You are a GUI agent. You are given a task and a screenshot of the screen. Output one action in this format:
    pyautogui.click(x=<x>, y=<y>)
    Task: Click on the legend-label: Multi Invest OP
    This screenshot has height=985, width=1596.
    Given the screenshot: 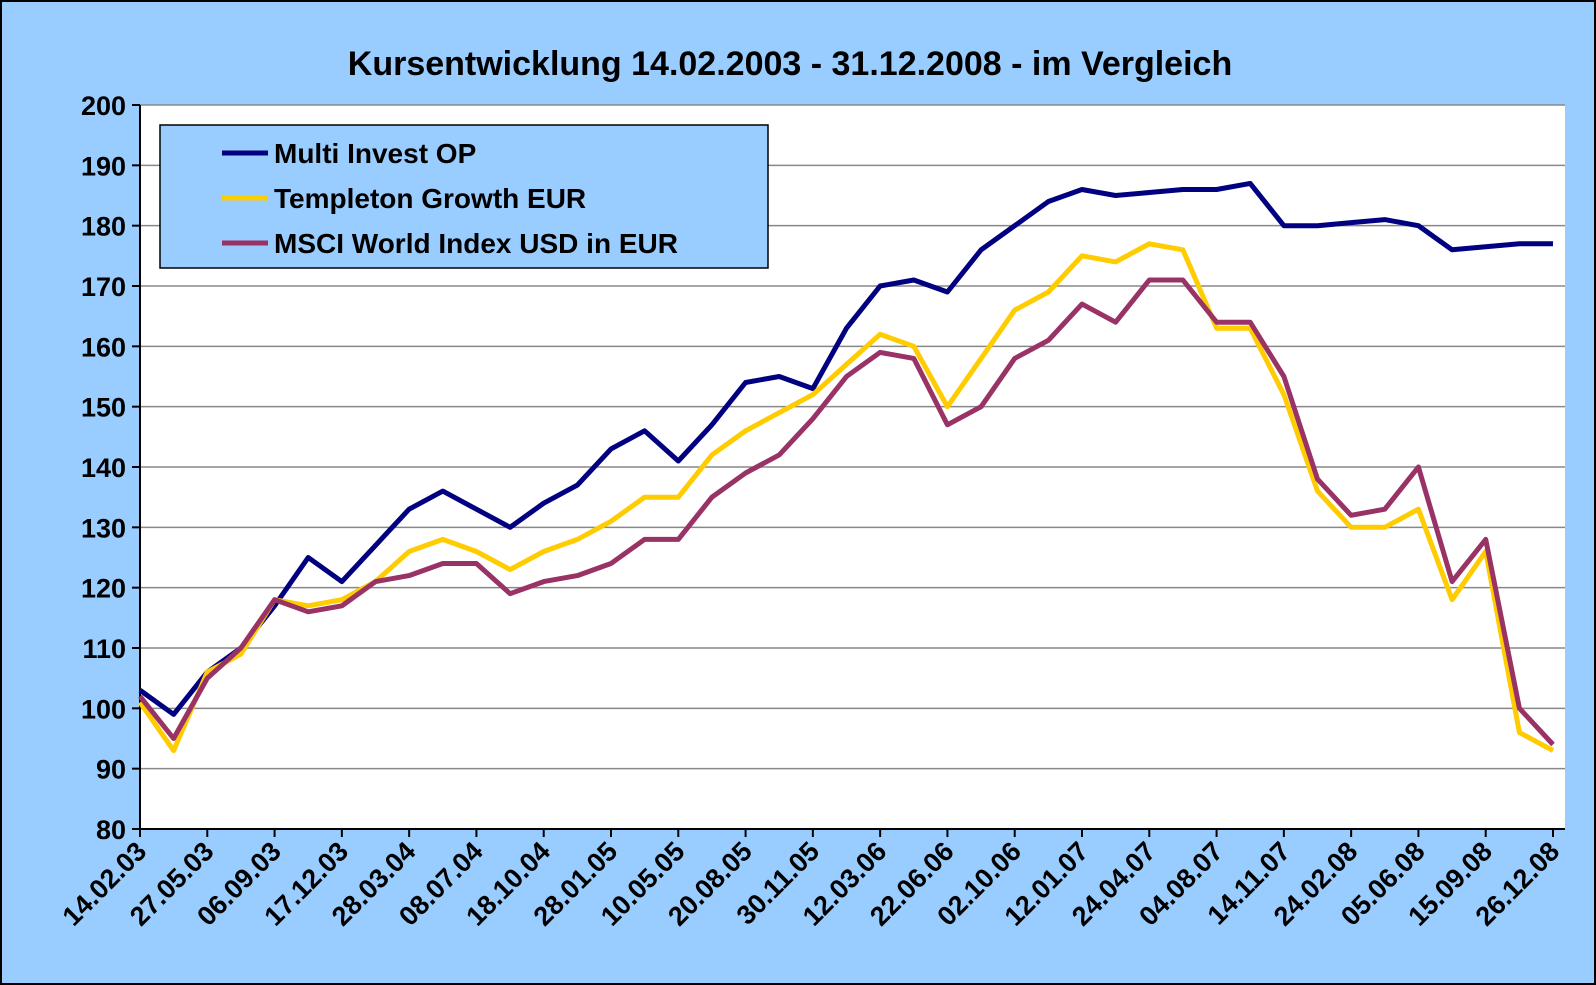 What is the action you would take?
    pyautogui.click(x=375, y=153)
    